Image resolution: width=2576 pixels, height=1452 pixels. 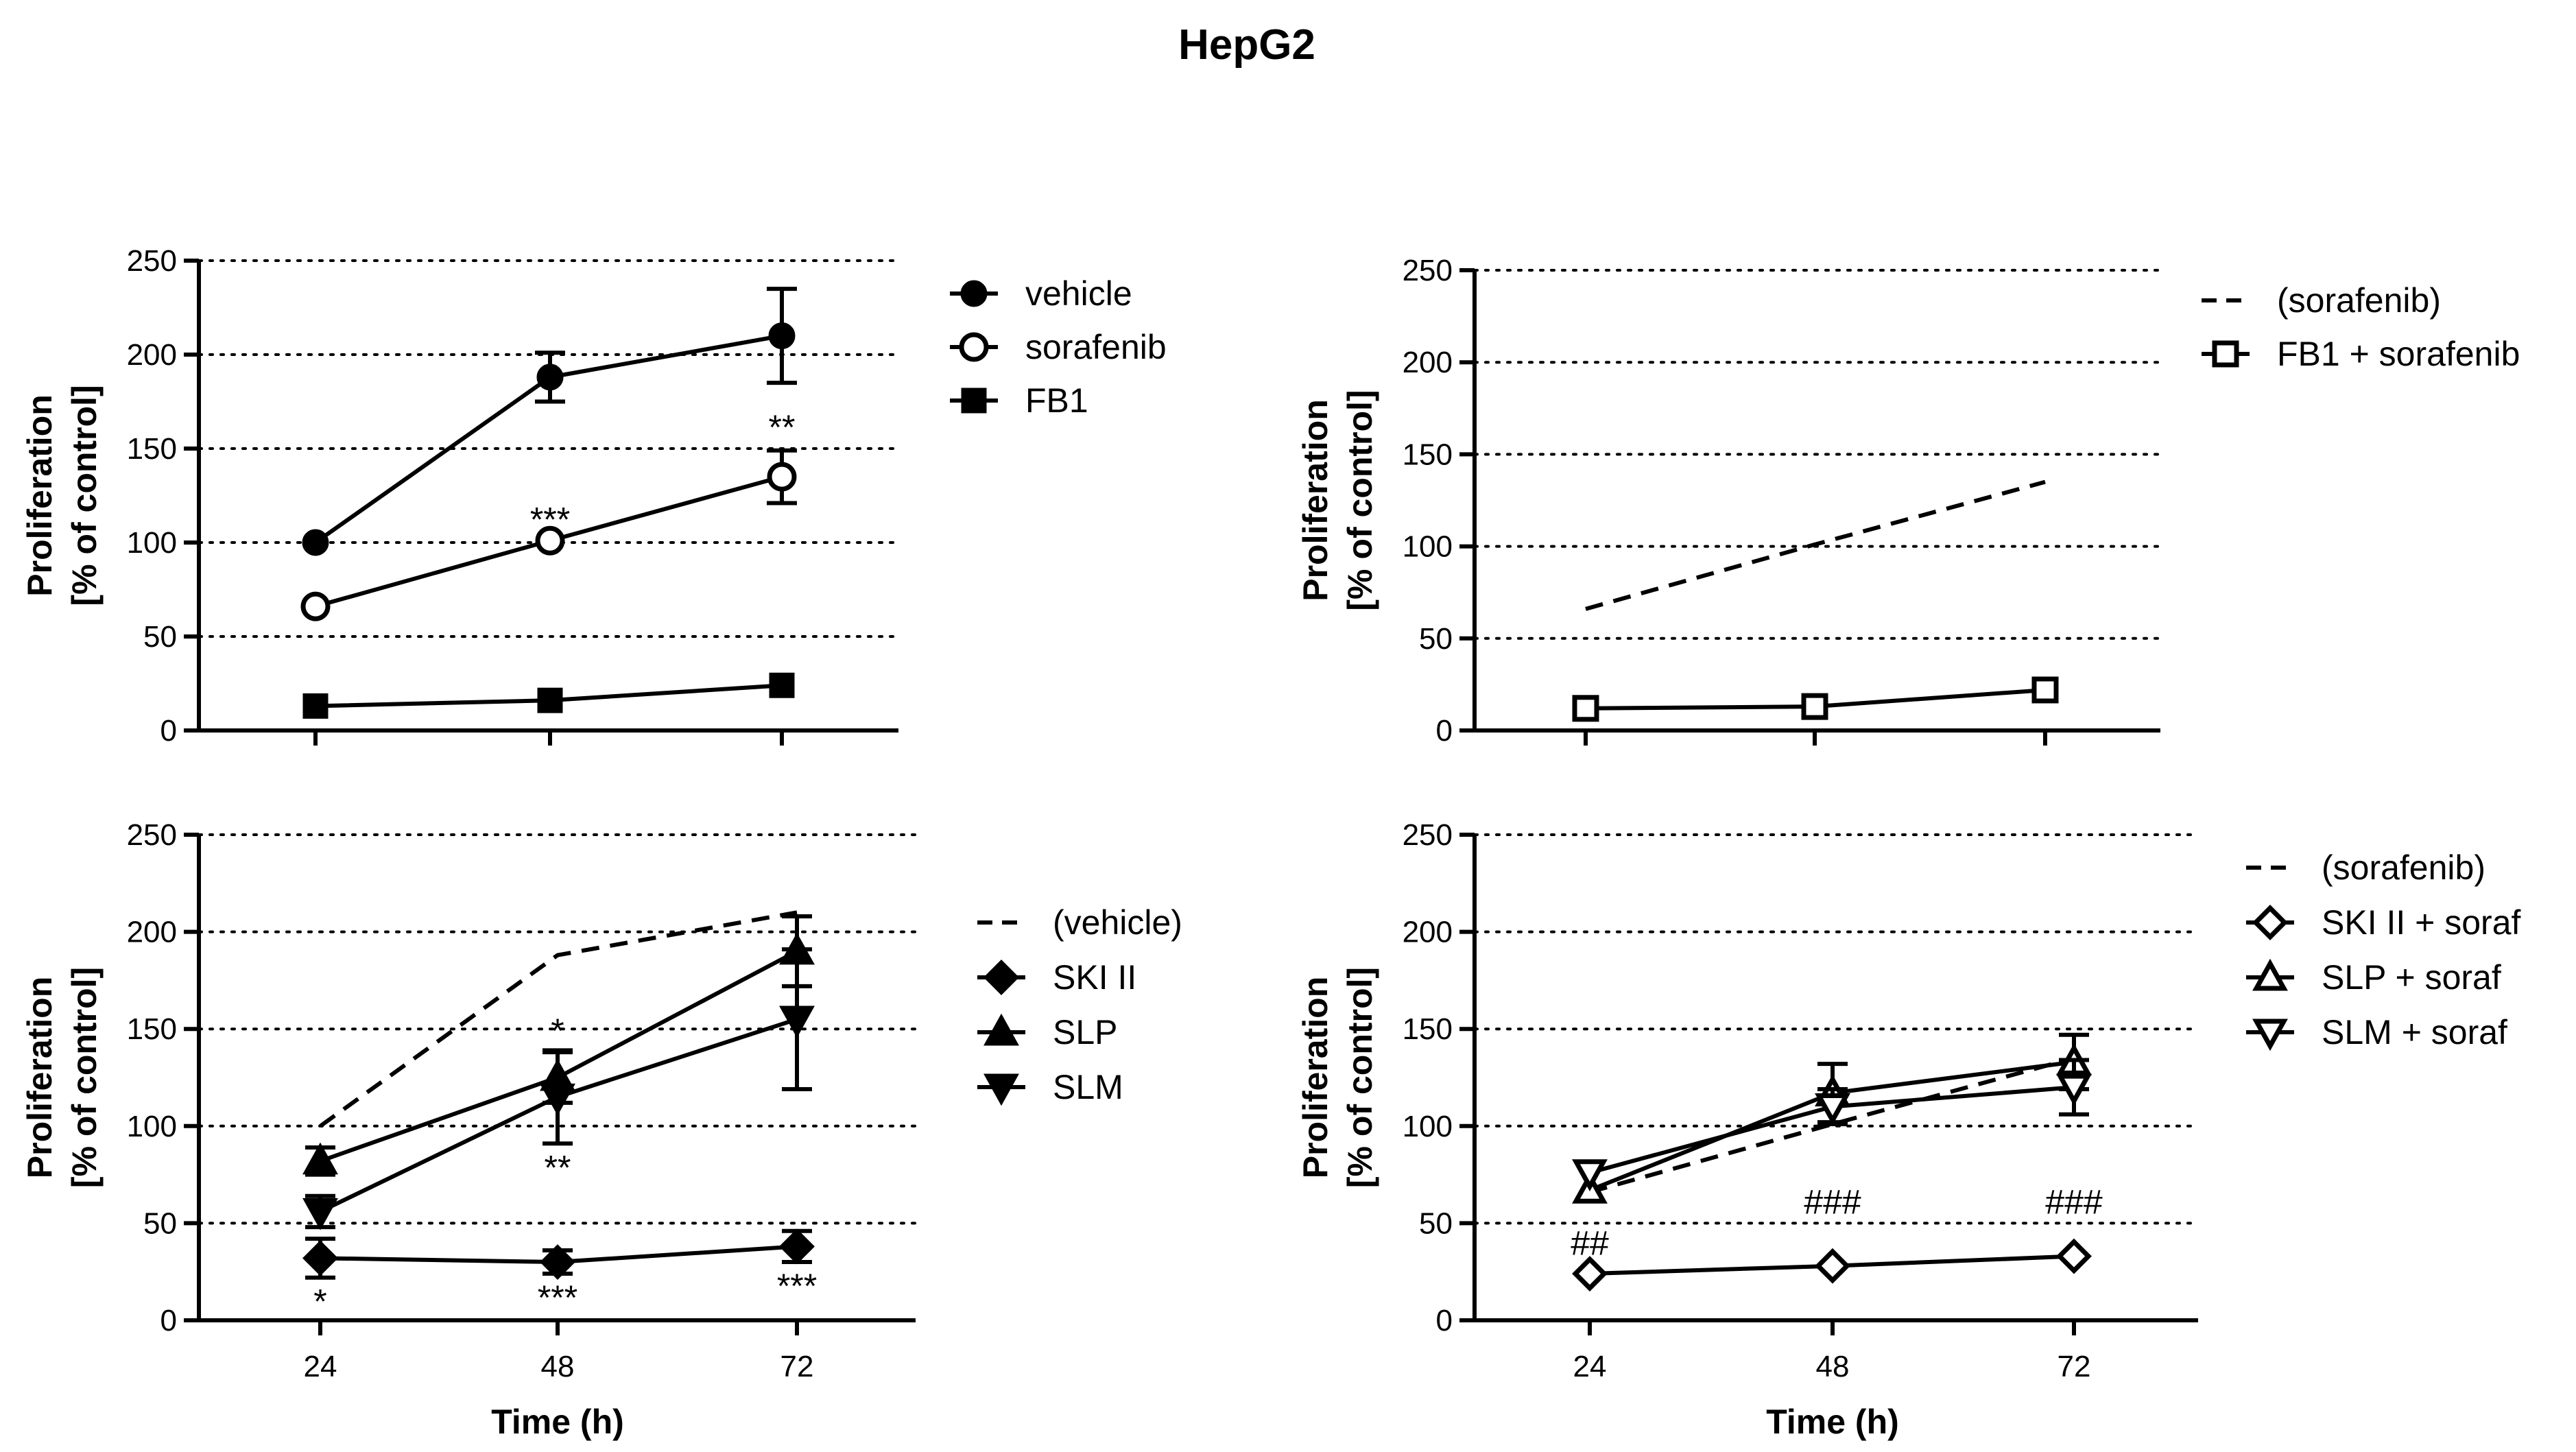 What do you see at coordinates (974, 347) in the screenshot?
I see `legend-marker-sorafenib` at bounding box center [974, 347].